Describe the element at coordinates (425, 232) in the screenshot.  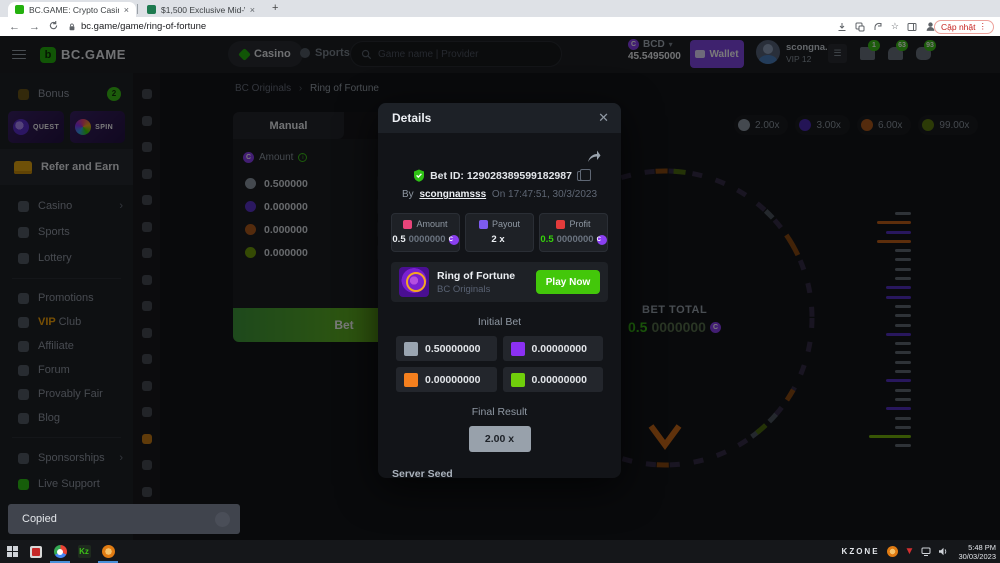
I see `stat-box: Amount 0.5 0000000 C` at that location.